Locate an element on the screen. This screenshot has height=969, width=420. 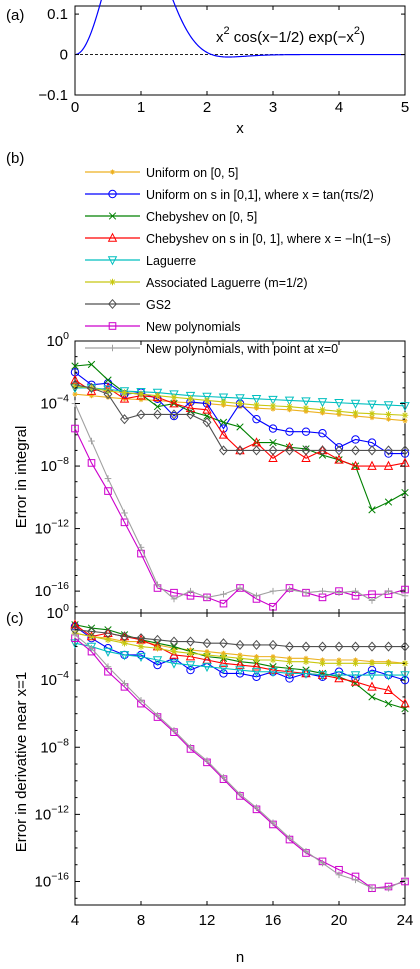
formula-base: x is located at coordinates (220, 37).